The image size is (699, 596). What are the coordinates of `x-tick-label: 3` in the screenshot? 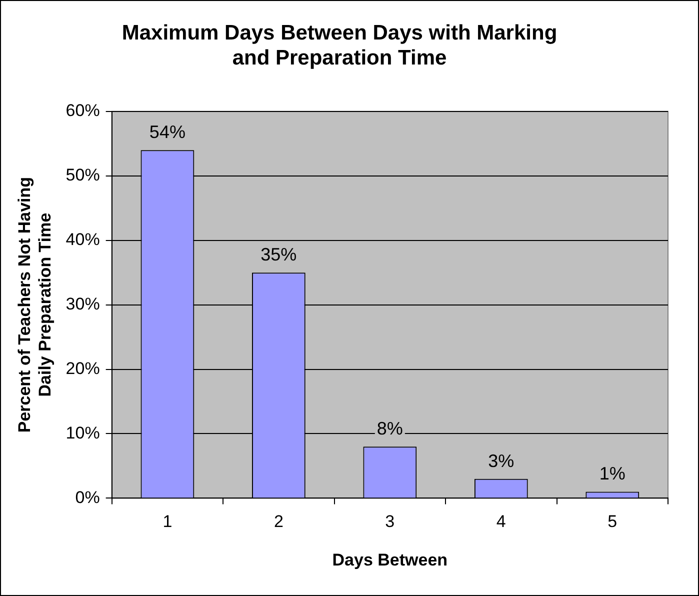 It's located at (390, 522).